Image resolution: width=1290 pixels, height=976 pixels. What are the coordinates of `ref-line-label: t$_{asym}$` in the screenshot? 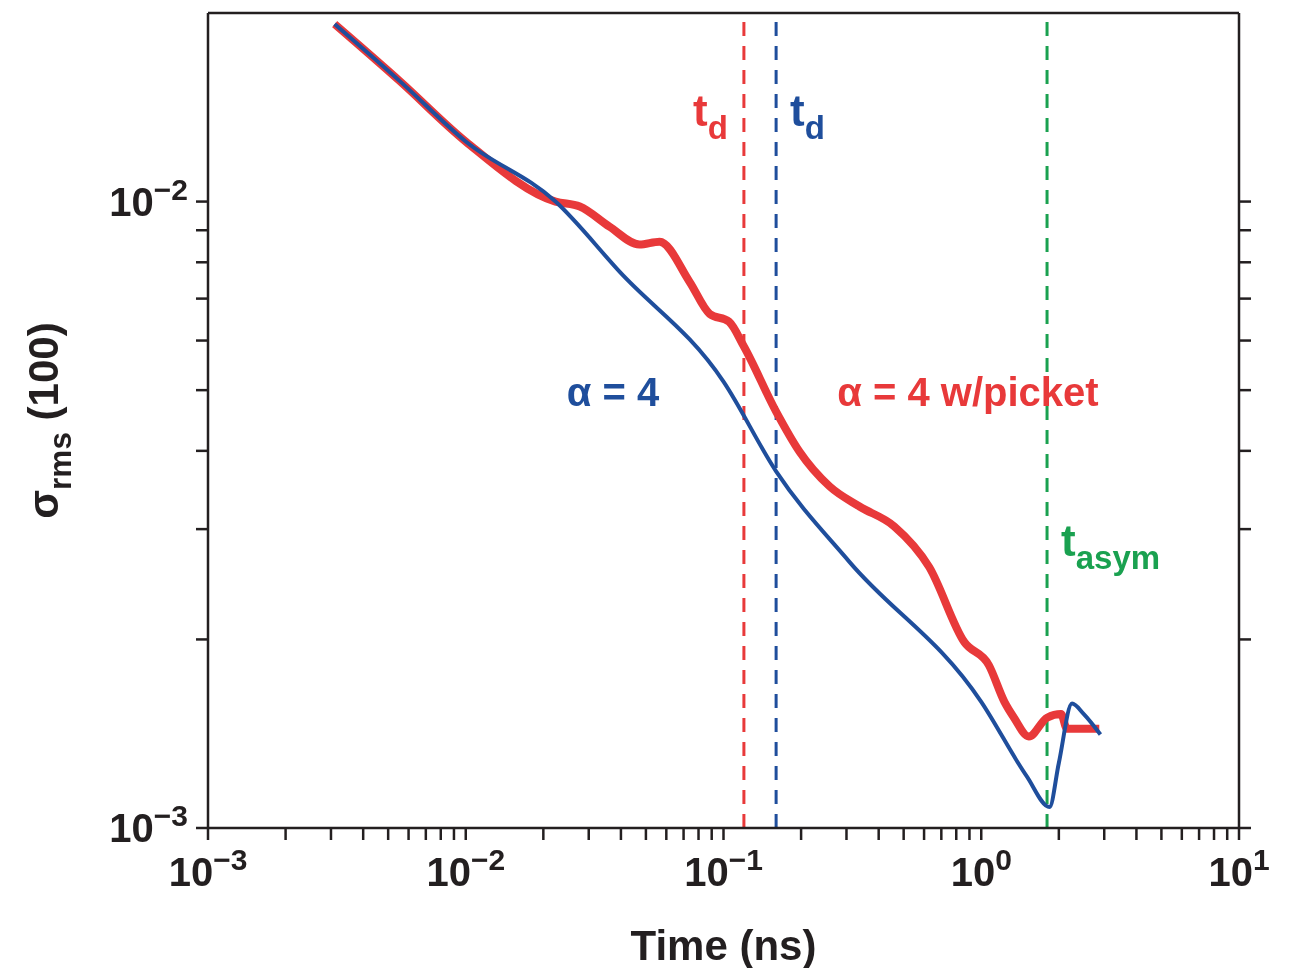 It's located at (1111, 546).